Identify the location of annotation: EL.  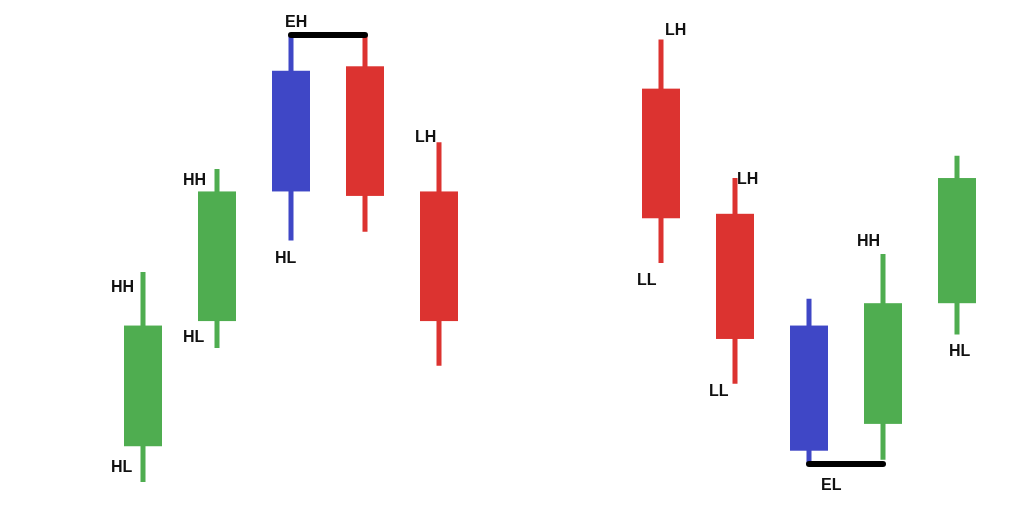
(831, 485).